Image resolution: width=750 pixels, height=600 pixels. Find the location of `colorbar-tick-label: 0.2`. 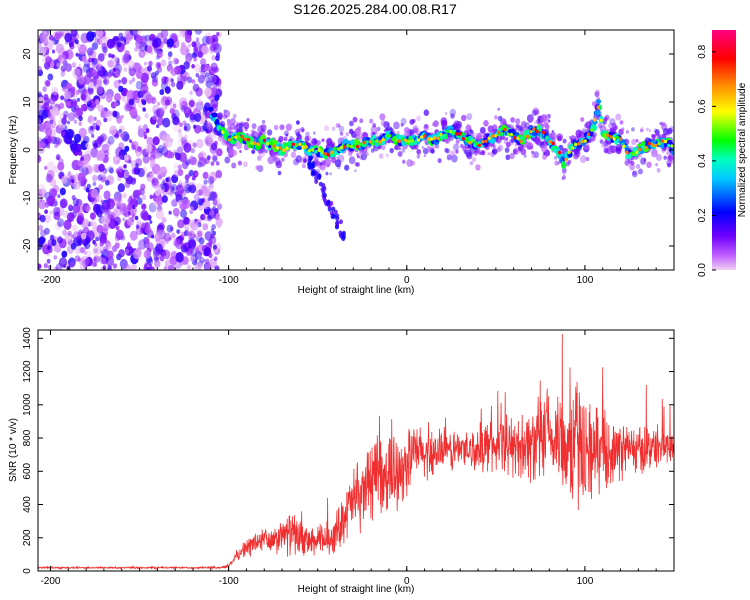

colorbar-tick-label: 0.2 is located at coordinates (702, 215).